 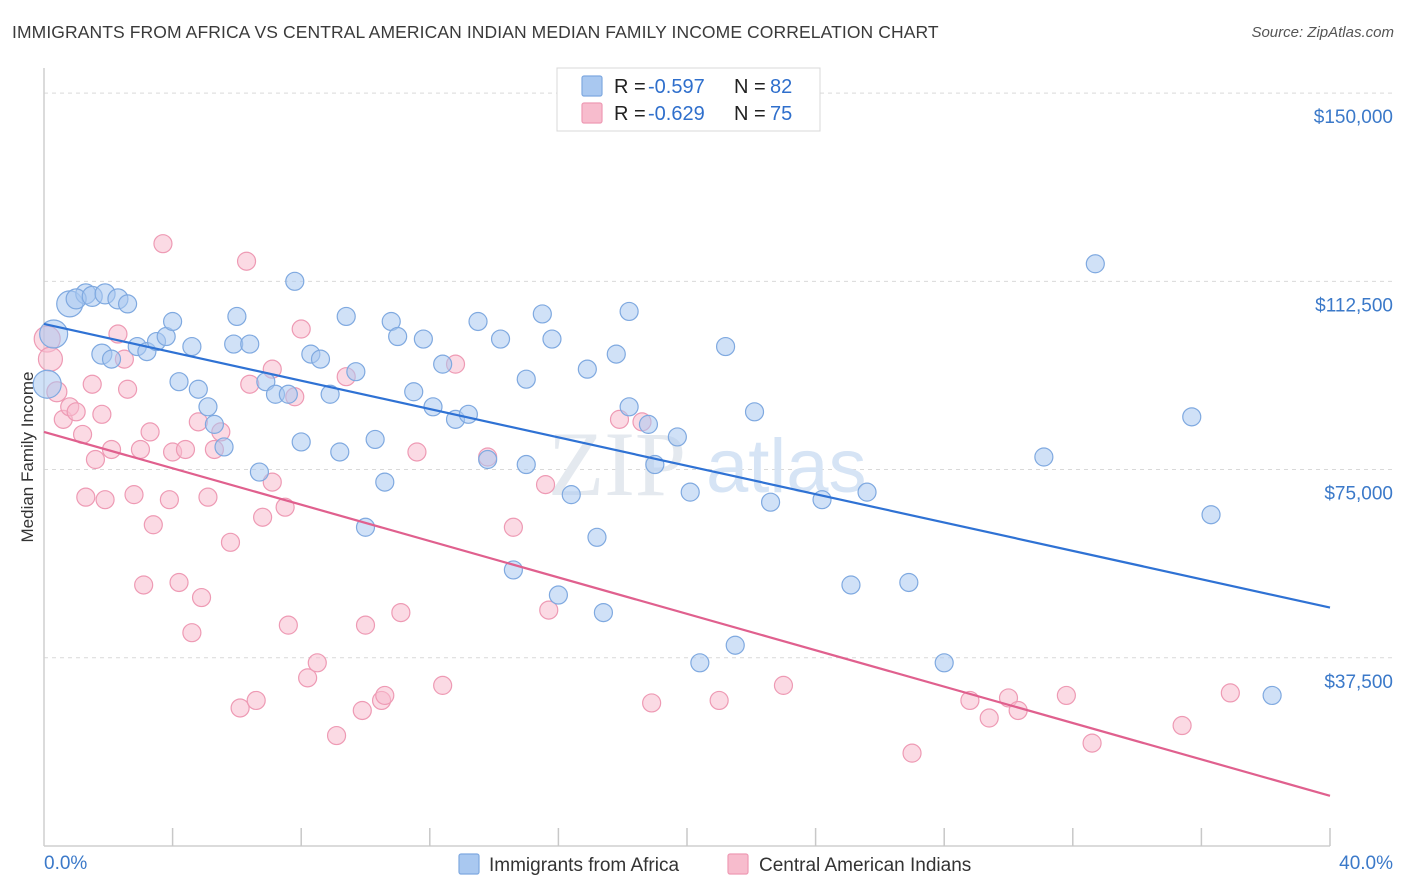 I want to click on legend-n-label-blue: N =, so click(x=750, y=87).